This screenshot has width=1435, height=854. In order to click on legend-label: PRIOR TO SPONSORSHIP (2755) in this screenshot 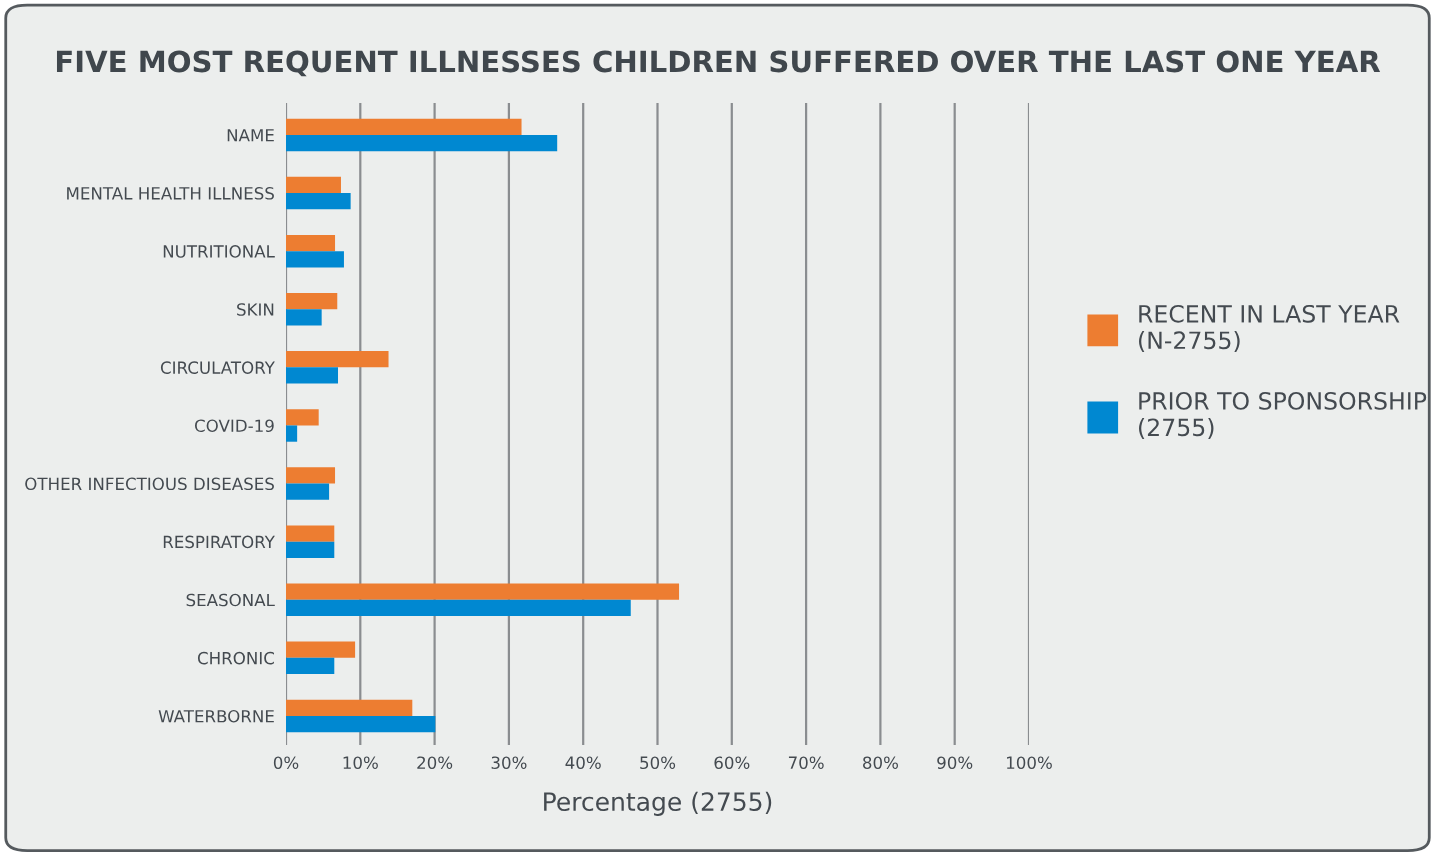, I will do `click(1283, 415)`.